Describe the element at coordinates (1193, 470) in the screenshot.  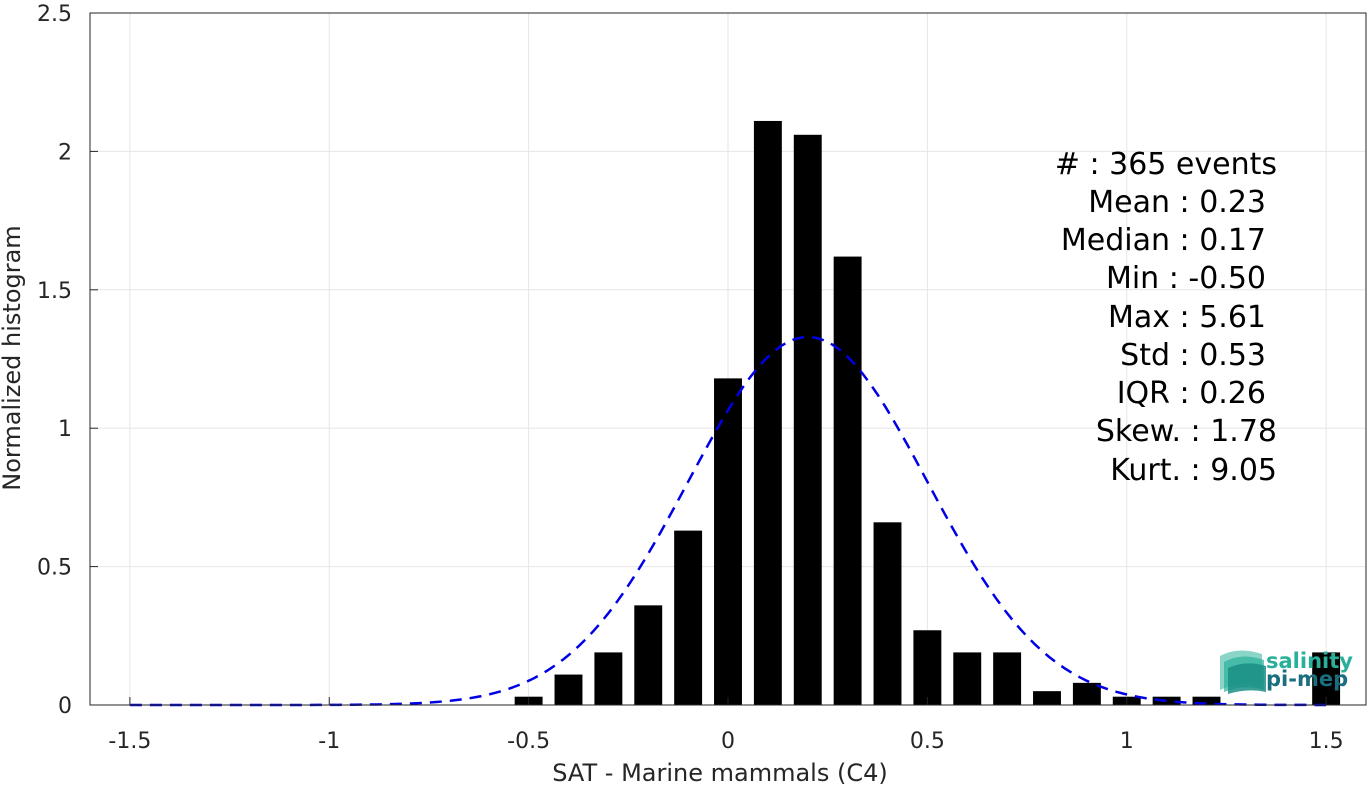
I see `stat-kurt: Kurt. : 9.05` at that location.